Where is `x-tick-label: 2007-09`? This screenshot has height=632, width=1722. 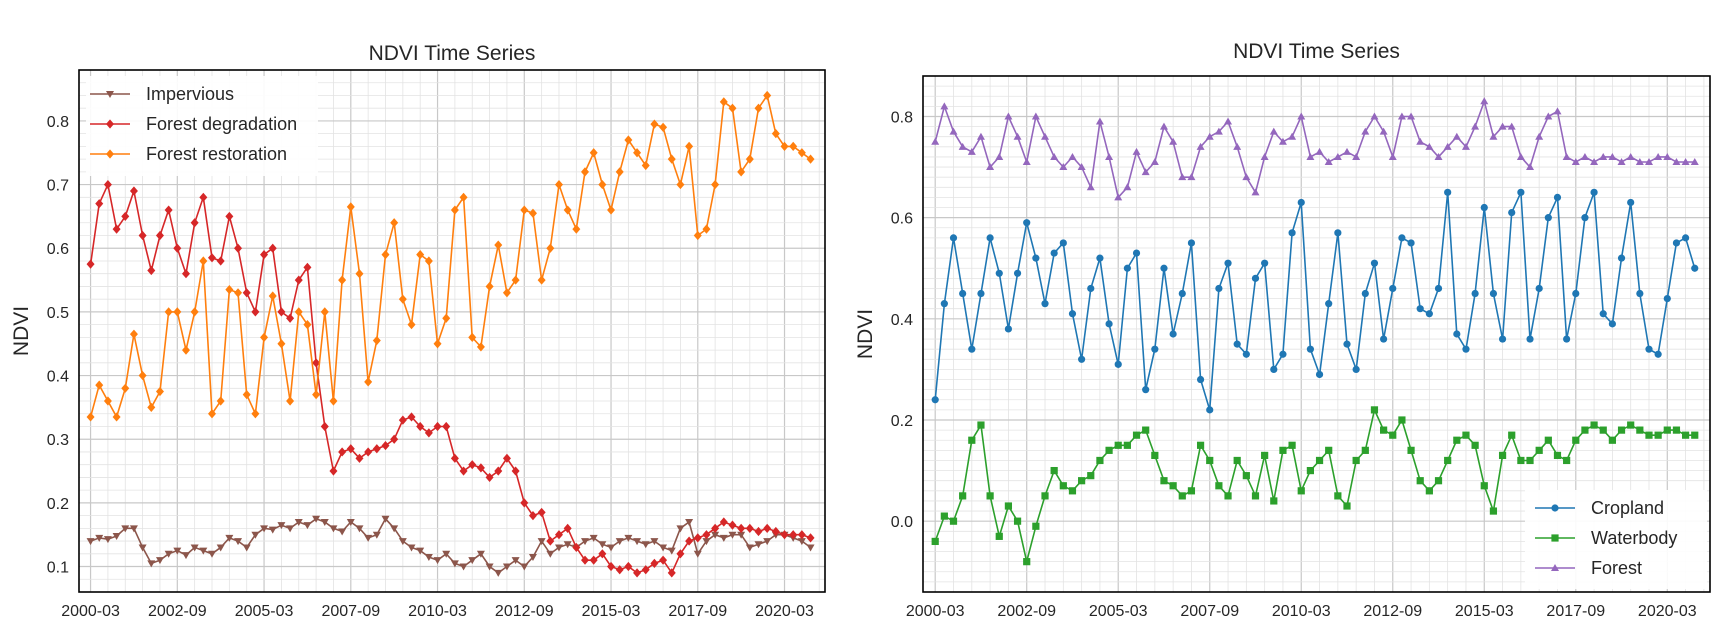 x-tick-label: 2007-09 is located at coordinates (350, 611).